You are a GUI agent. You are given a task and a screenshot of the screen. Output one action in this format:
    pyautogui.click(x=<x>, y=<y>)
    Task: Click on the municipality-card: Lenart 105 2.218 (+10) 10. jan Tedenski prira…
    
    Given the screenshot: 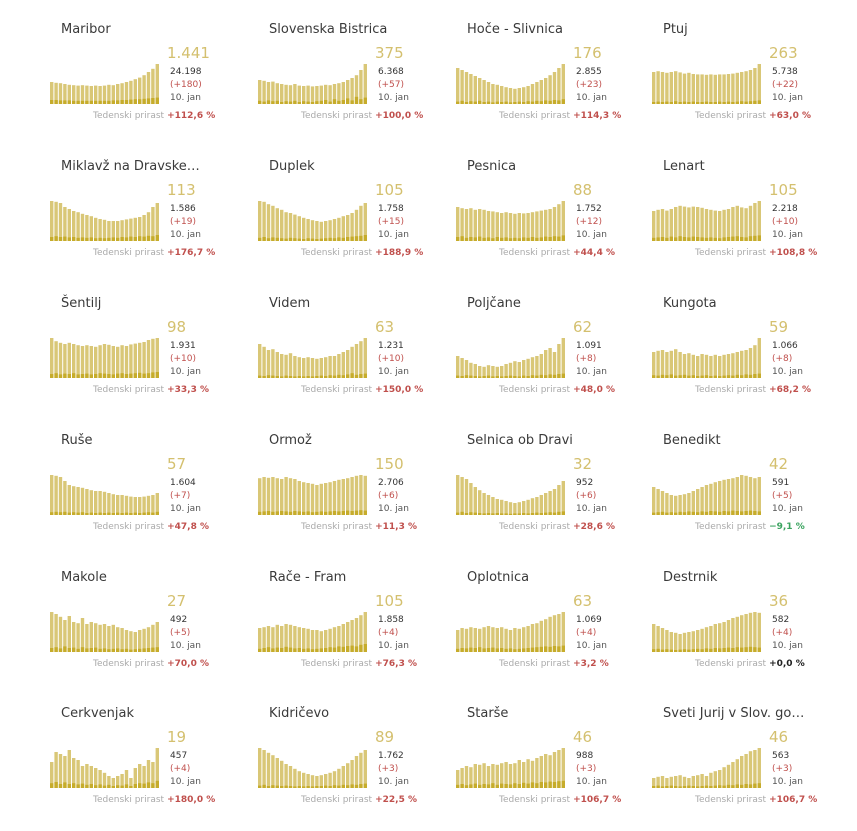 What is the action you would take?
    pyautogui.click(x=747, y=221)
    